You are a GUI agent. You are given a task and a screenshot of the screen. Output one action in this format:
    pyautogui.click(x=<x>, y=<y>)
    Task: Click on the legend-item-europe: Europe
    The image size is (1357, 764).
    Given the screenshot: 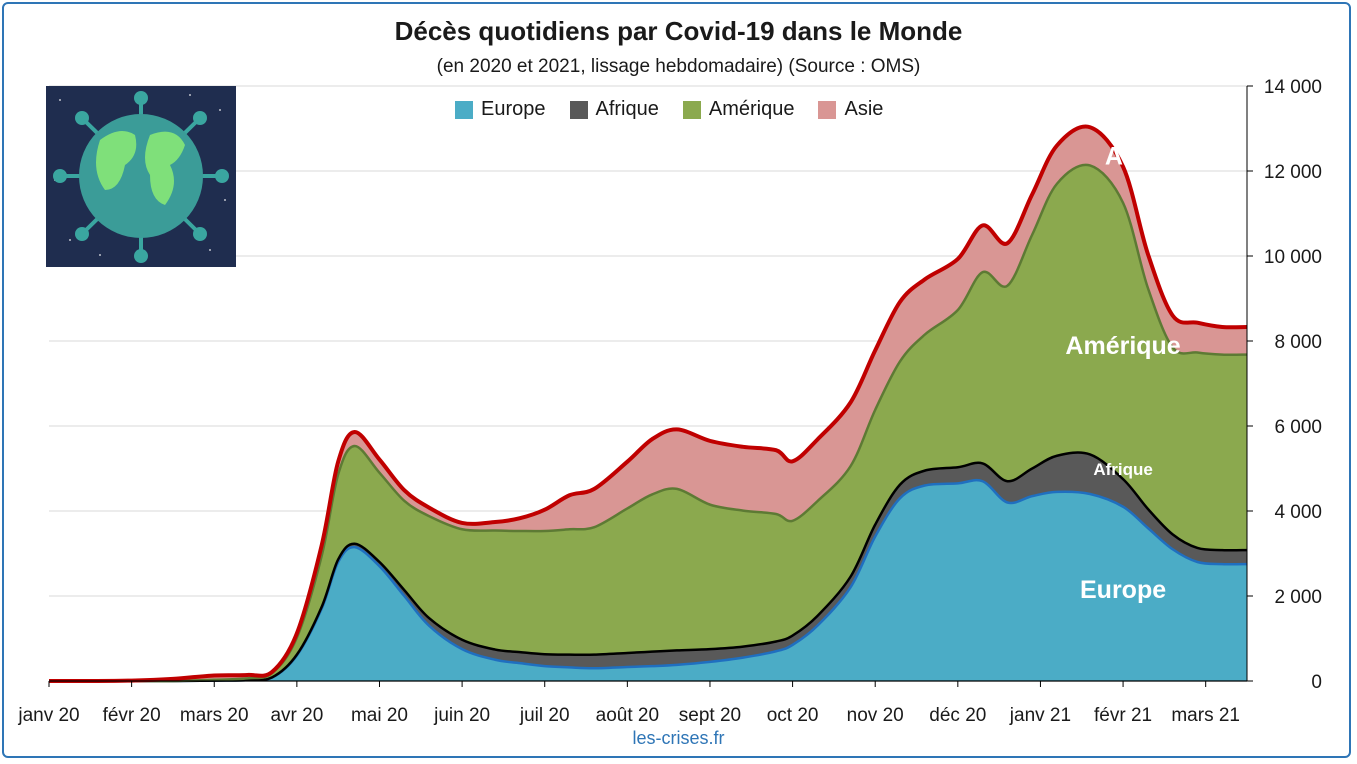 What is the action you would take?
    pyautogui.click(x=500, y=109)
    